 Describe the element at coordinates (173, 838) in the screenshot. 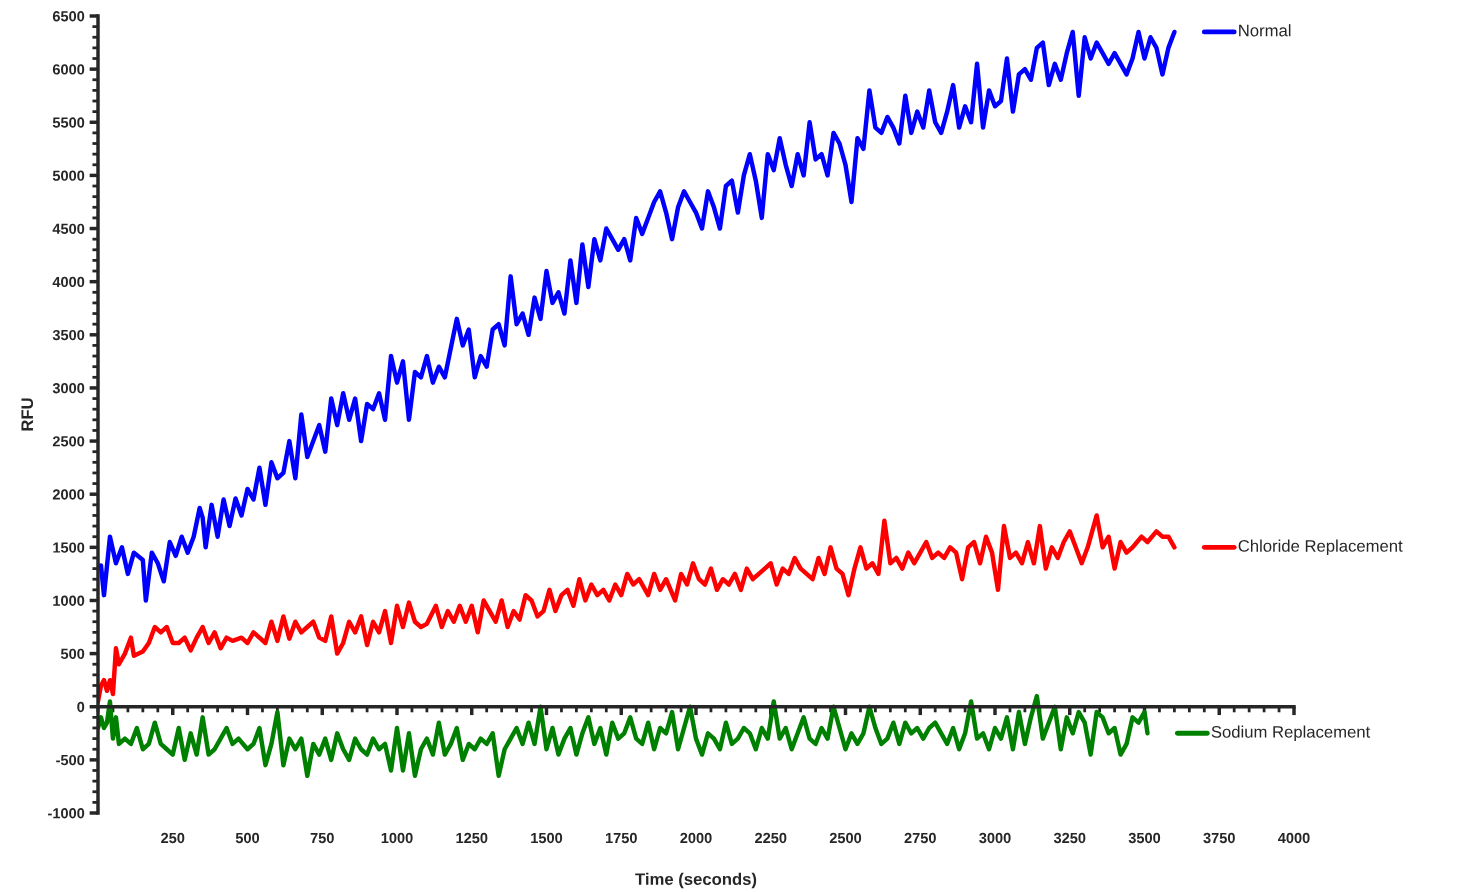

I see `x-tick-label: 250` at that location.